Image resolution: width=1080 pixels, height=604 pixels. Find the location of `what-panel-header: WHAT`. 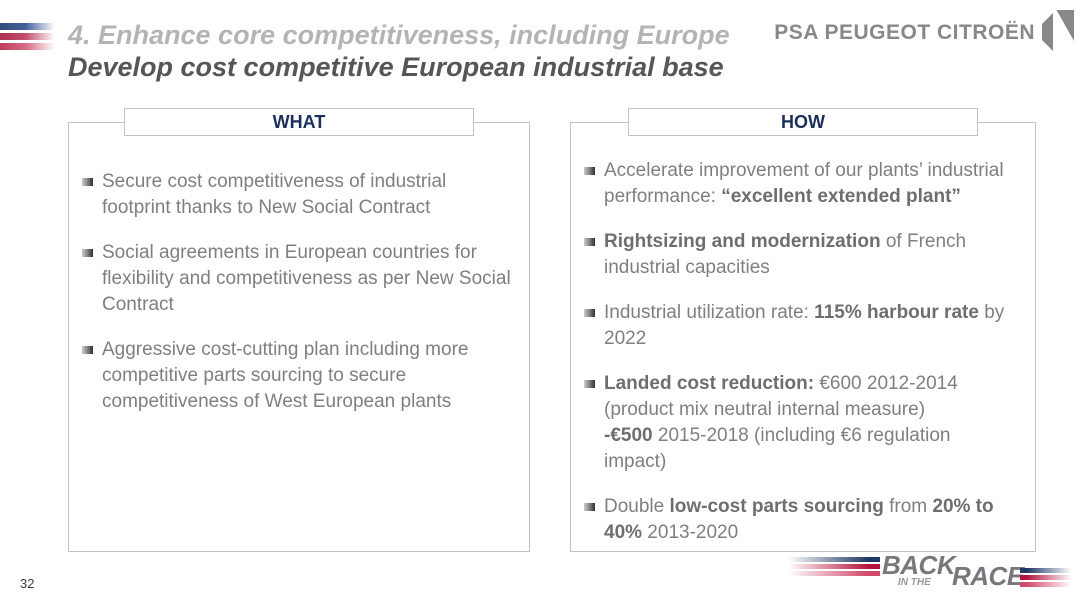

what-panel-header: WHAT is located at coordinates (299, 122).